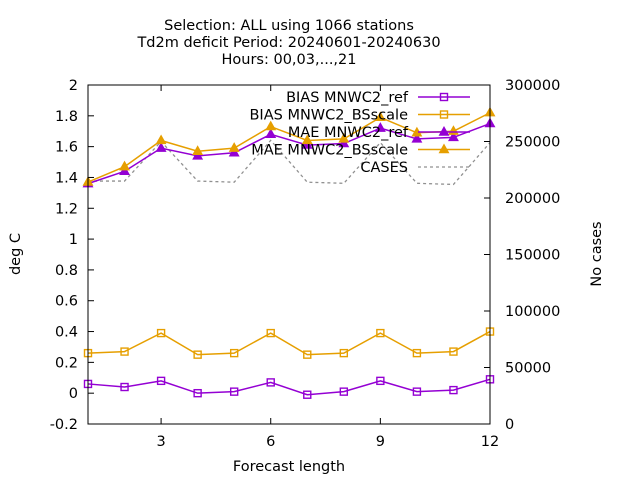 This screenshot has width=640, height=480. I want to click on y2-tick-label: 200000, so click(532, 199).